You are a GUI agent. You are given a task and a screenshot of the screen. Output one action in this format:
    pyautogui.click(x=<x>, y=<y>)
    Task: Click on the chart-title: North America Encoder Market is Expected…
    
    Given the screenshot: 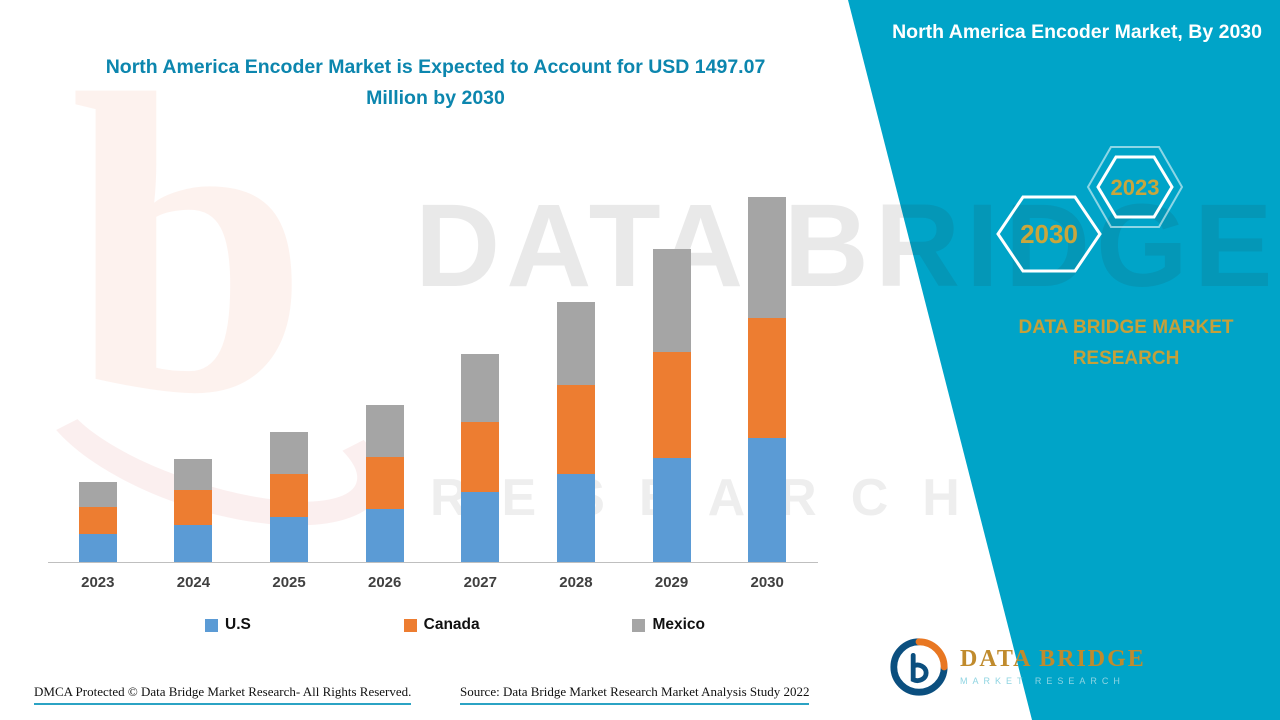 What is the action you would take?
    pyautogui.click(x=435, y=83)
    